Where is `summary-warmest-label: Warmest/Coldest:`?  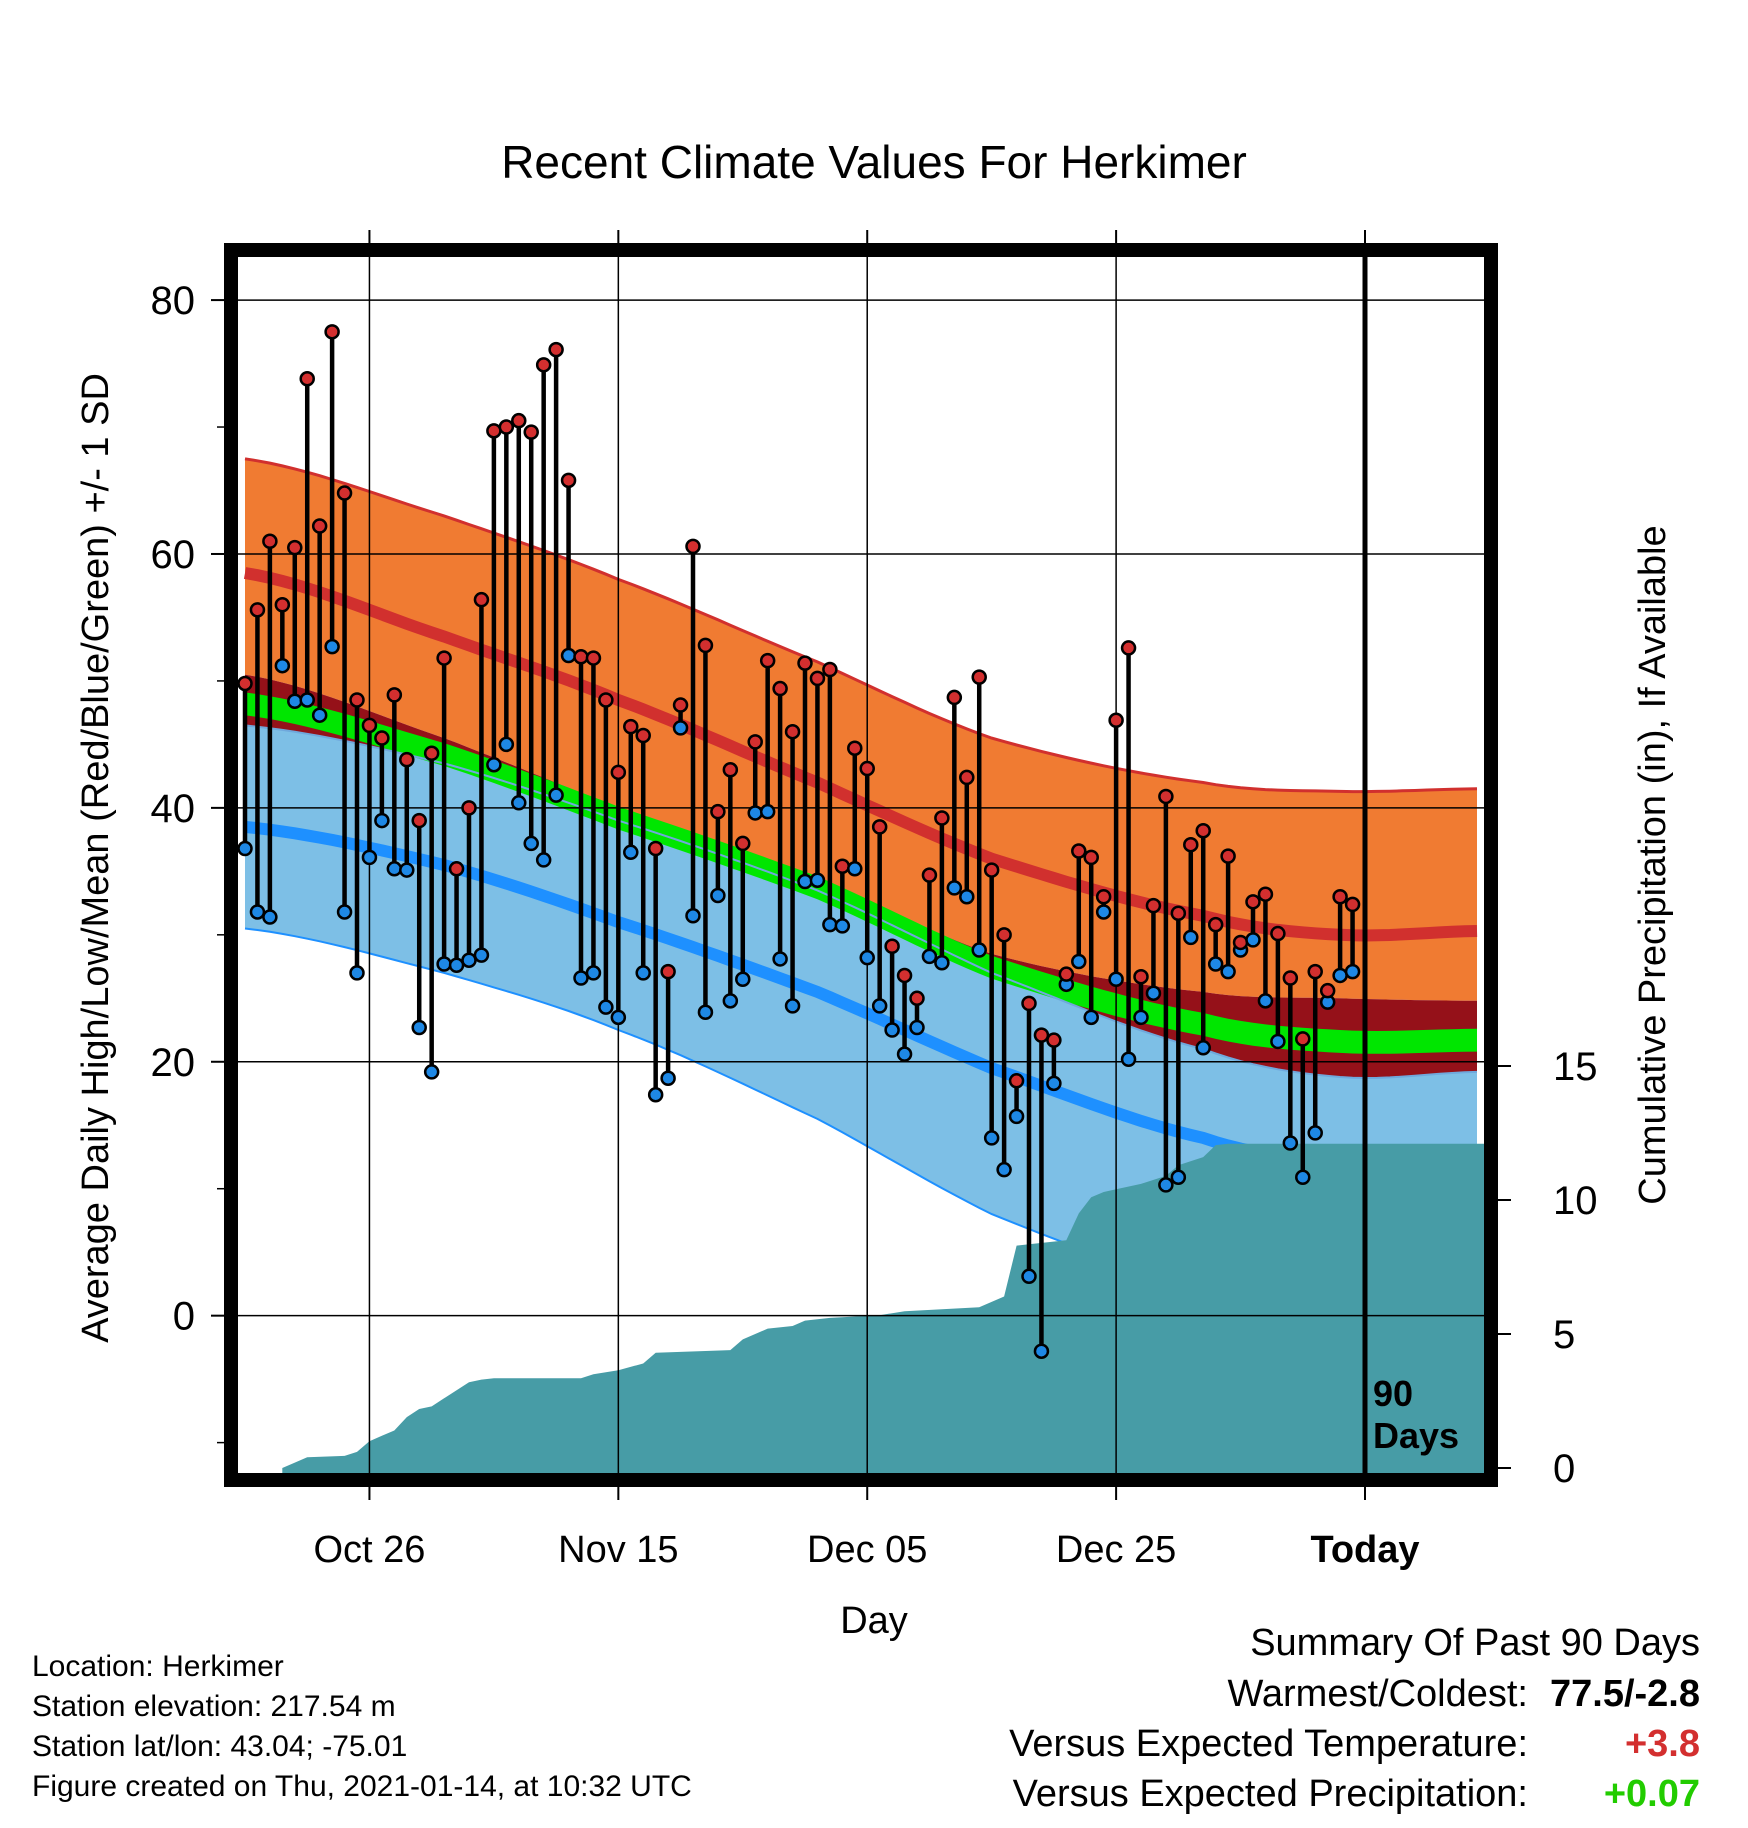
summary-warmest-label: Warmest/Coldest: is located at coordinates (1377, 1694).